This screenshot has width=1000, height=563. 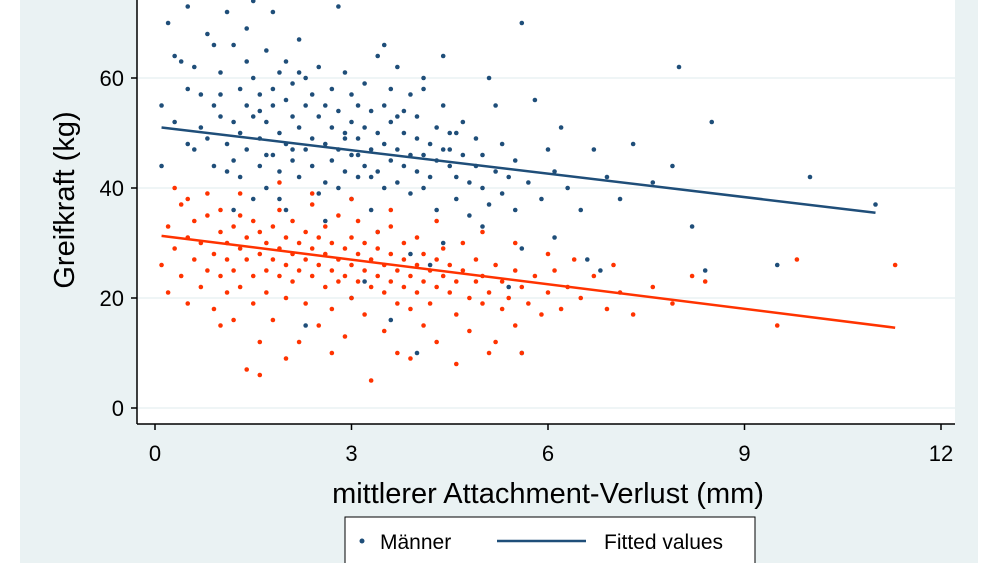 What do you see at coordinates (550, 539) in the screenshot?
I see `legend: Männer Fitted values` at bounding box center [550, 539].